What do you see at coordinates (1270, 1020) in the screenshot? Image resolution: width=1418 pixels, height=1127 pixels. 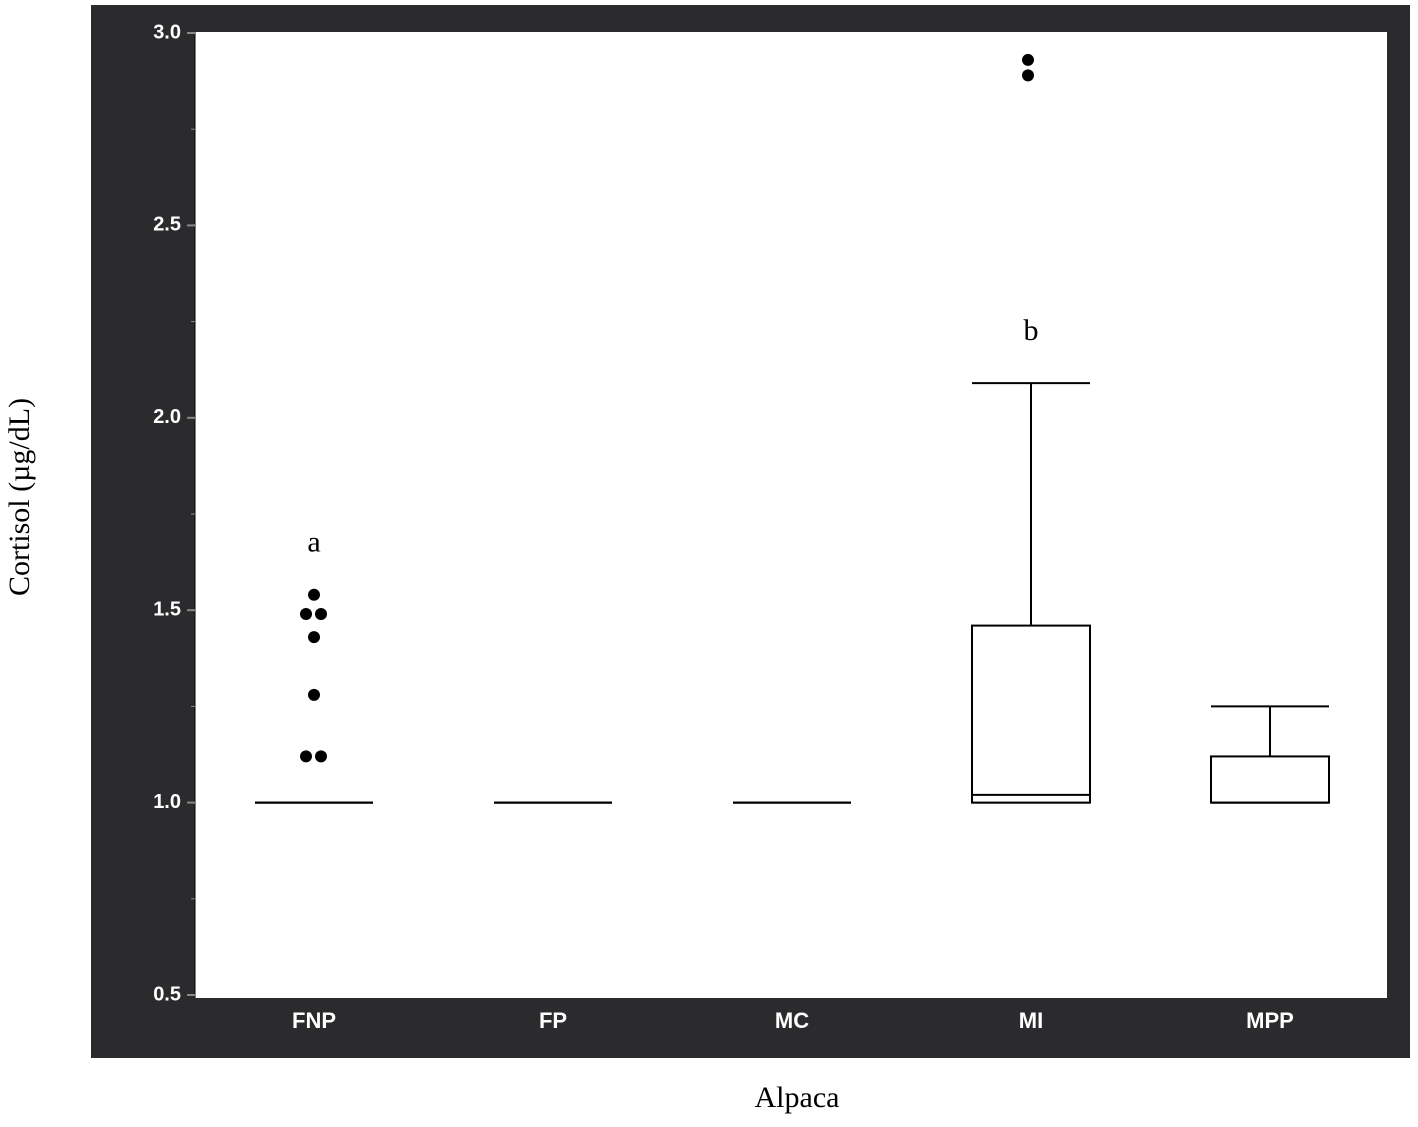 I see `x-tick-label: MPP` at bounding box center [1270, 1020].